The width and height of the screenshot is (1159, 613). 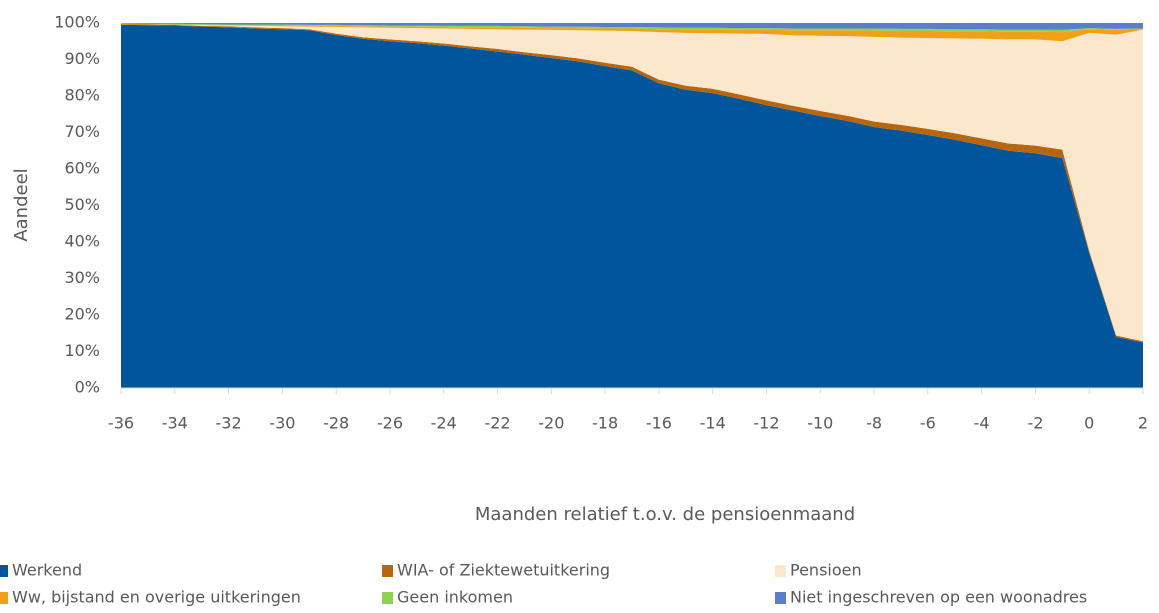 What do you see at coordinates (229, 423) in the screenshot?
I see `x-tick-label: -32` at bounding box center [229, 423].